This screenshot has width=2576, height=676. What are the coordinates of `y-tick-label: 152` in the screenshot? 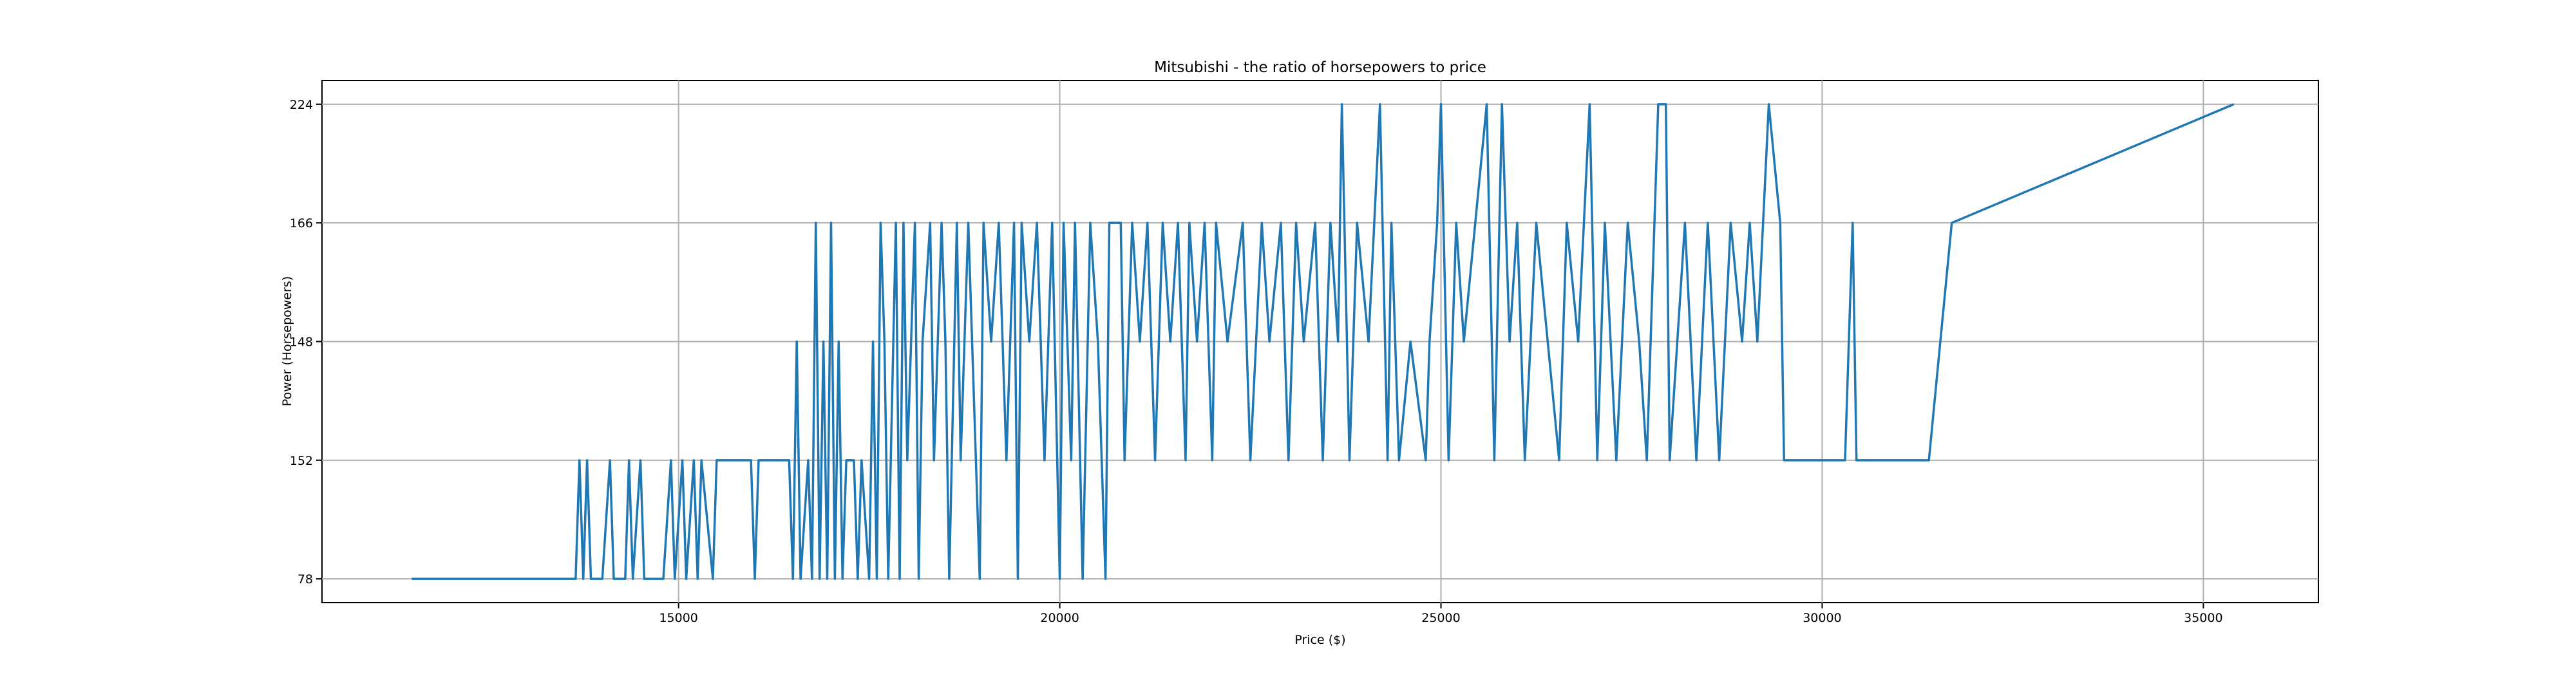 It's located at (301, 461).